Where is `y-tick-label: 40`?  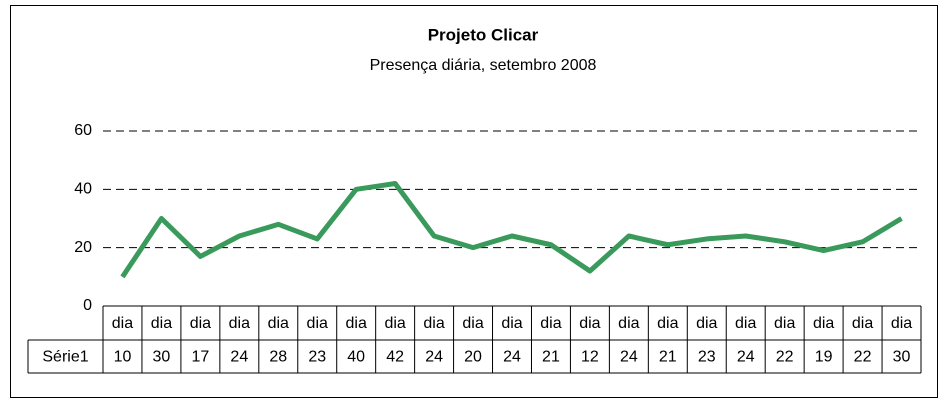 y-tick-label: 40 is located at coordinates (83, 189).